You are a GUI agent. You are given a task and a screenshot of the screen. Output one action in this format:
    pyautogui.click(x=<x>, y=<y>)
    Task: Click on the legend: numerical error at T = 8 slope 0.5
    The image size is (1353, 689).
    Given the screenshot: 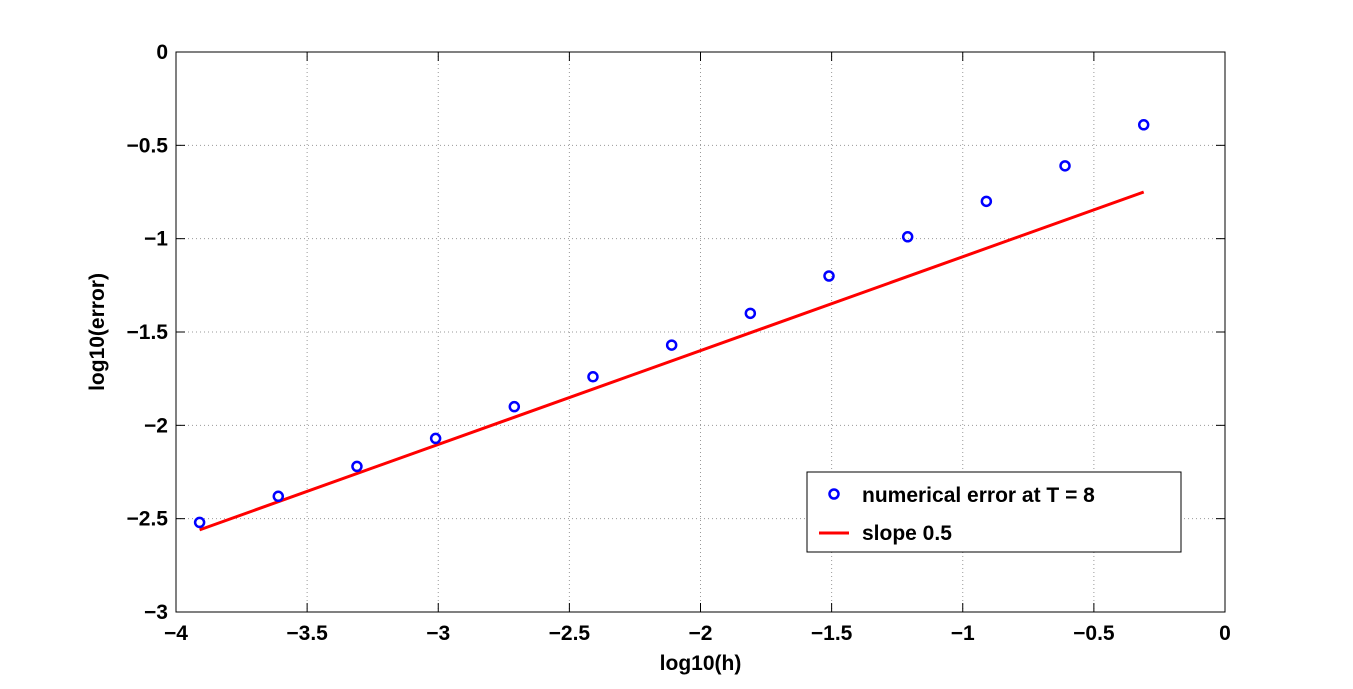 What is the action you would take?
    pyautogui.click(x=994, y=512)
    